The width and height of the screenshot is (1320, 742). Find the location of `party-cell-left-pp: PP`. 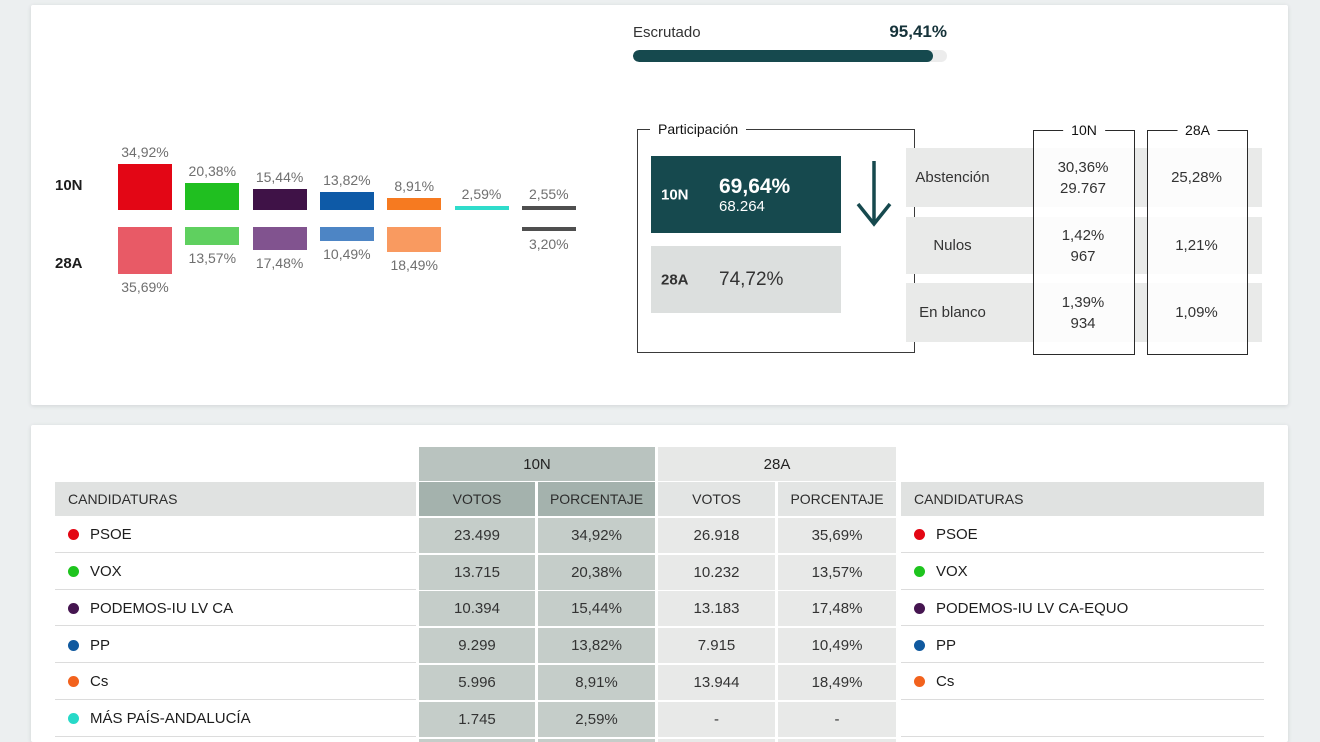

party-cell-left-pp: PP is located at coordinates (235, 646).